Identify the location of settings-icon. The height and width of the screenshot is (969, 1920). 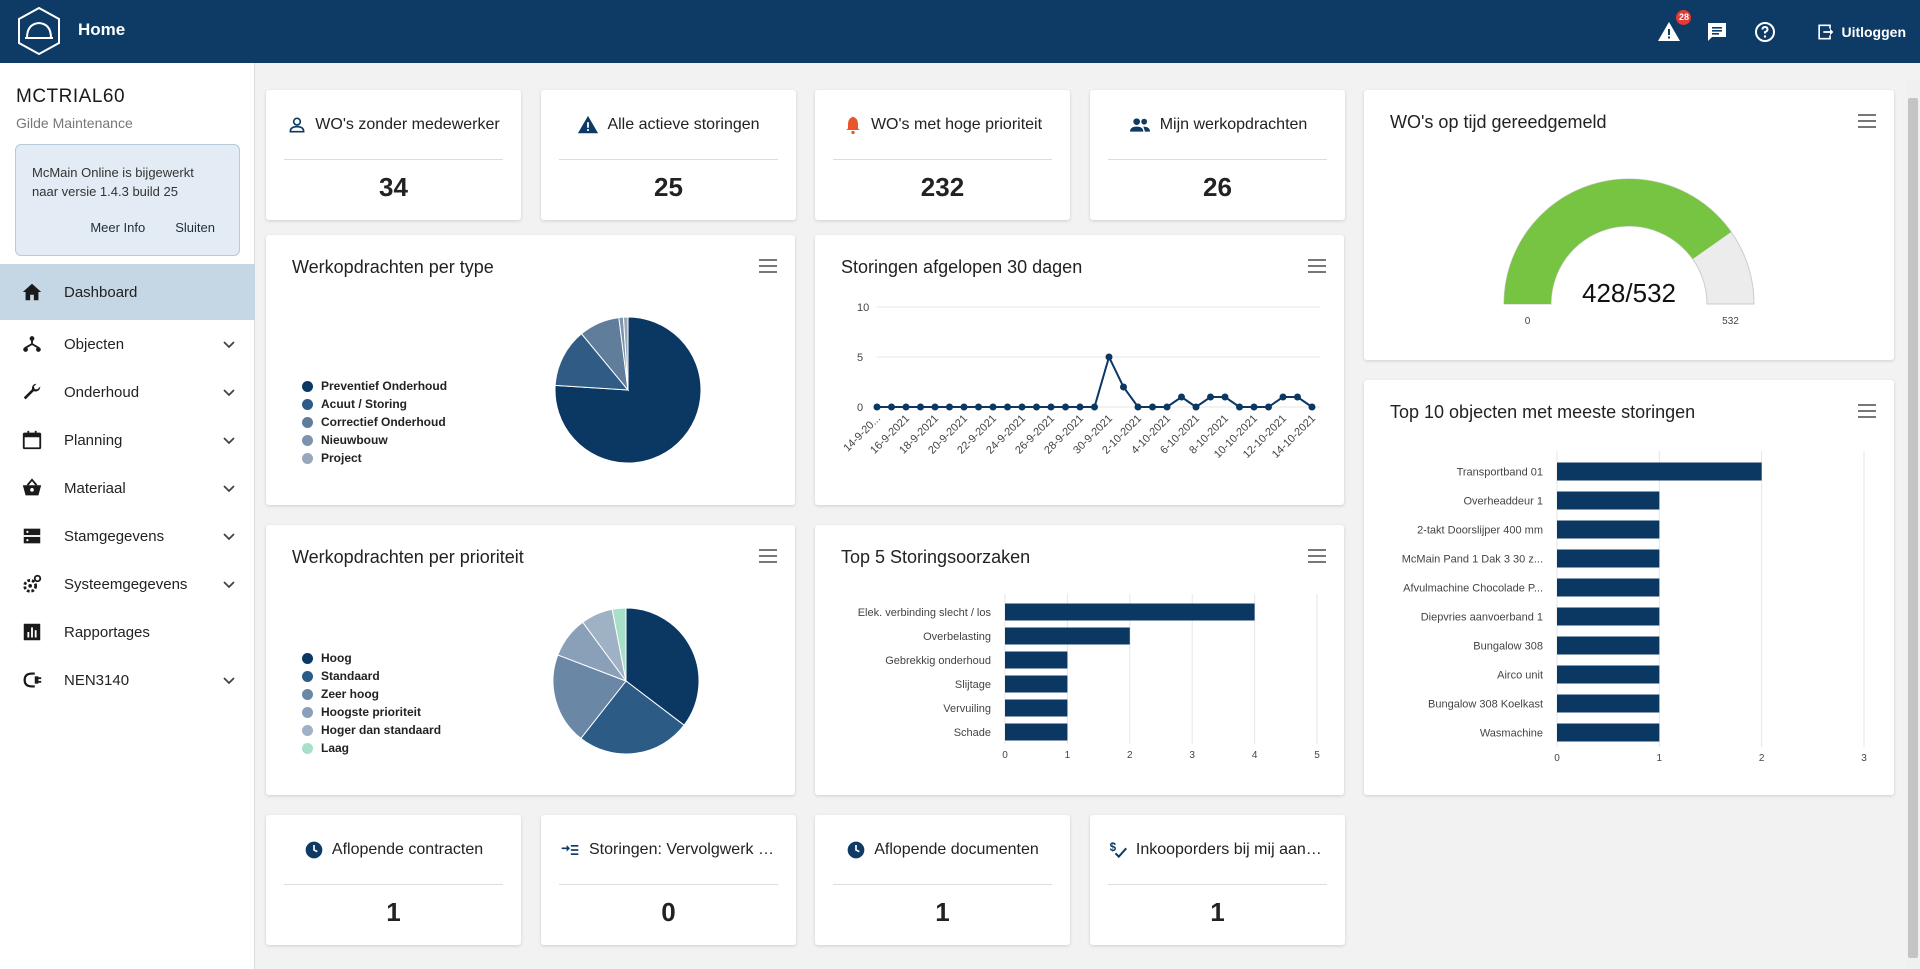
(32, 584).